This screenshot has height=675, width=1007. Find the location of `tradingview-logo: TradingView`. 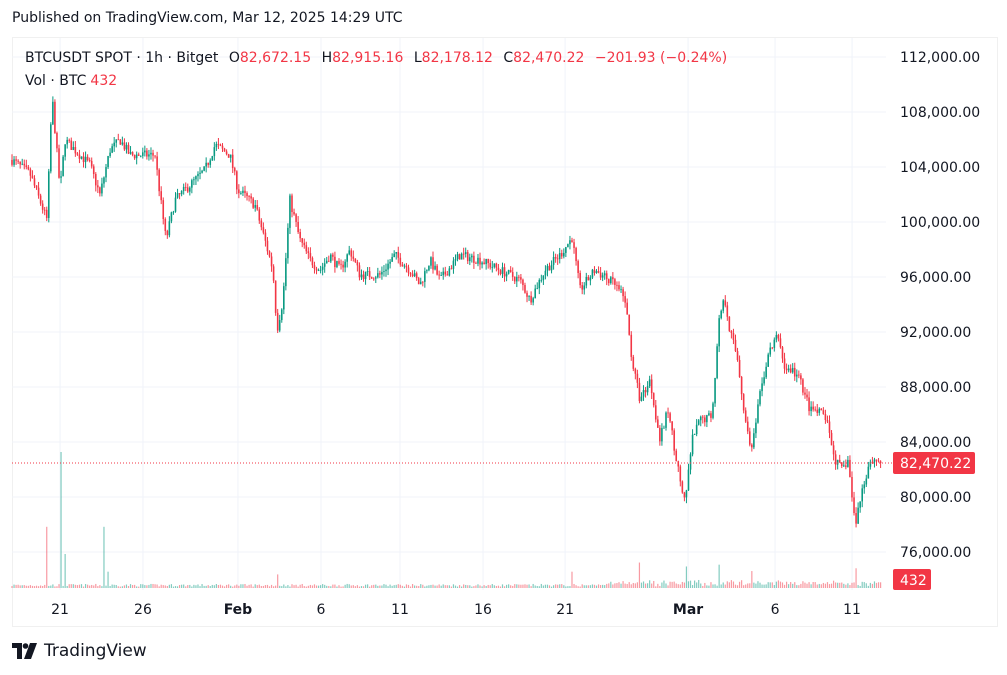

tradingview-logo: TradingView is located at coordinates (79, 651).